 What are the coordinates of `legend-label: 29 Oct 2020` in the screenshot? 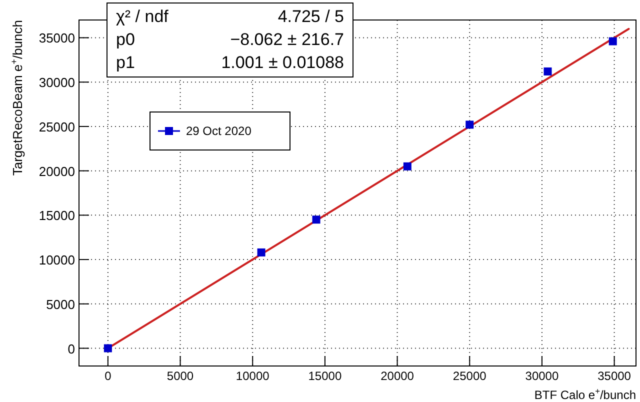 It's located at (219, 131).